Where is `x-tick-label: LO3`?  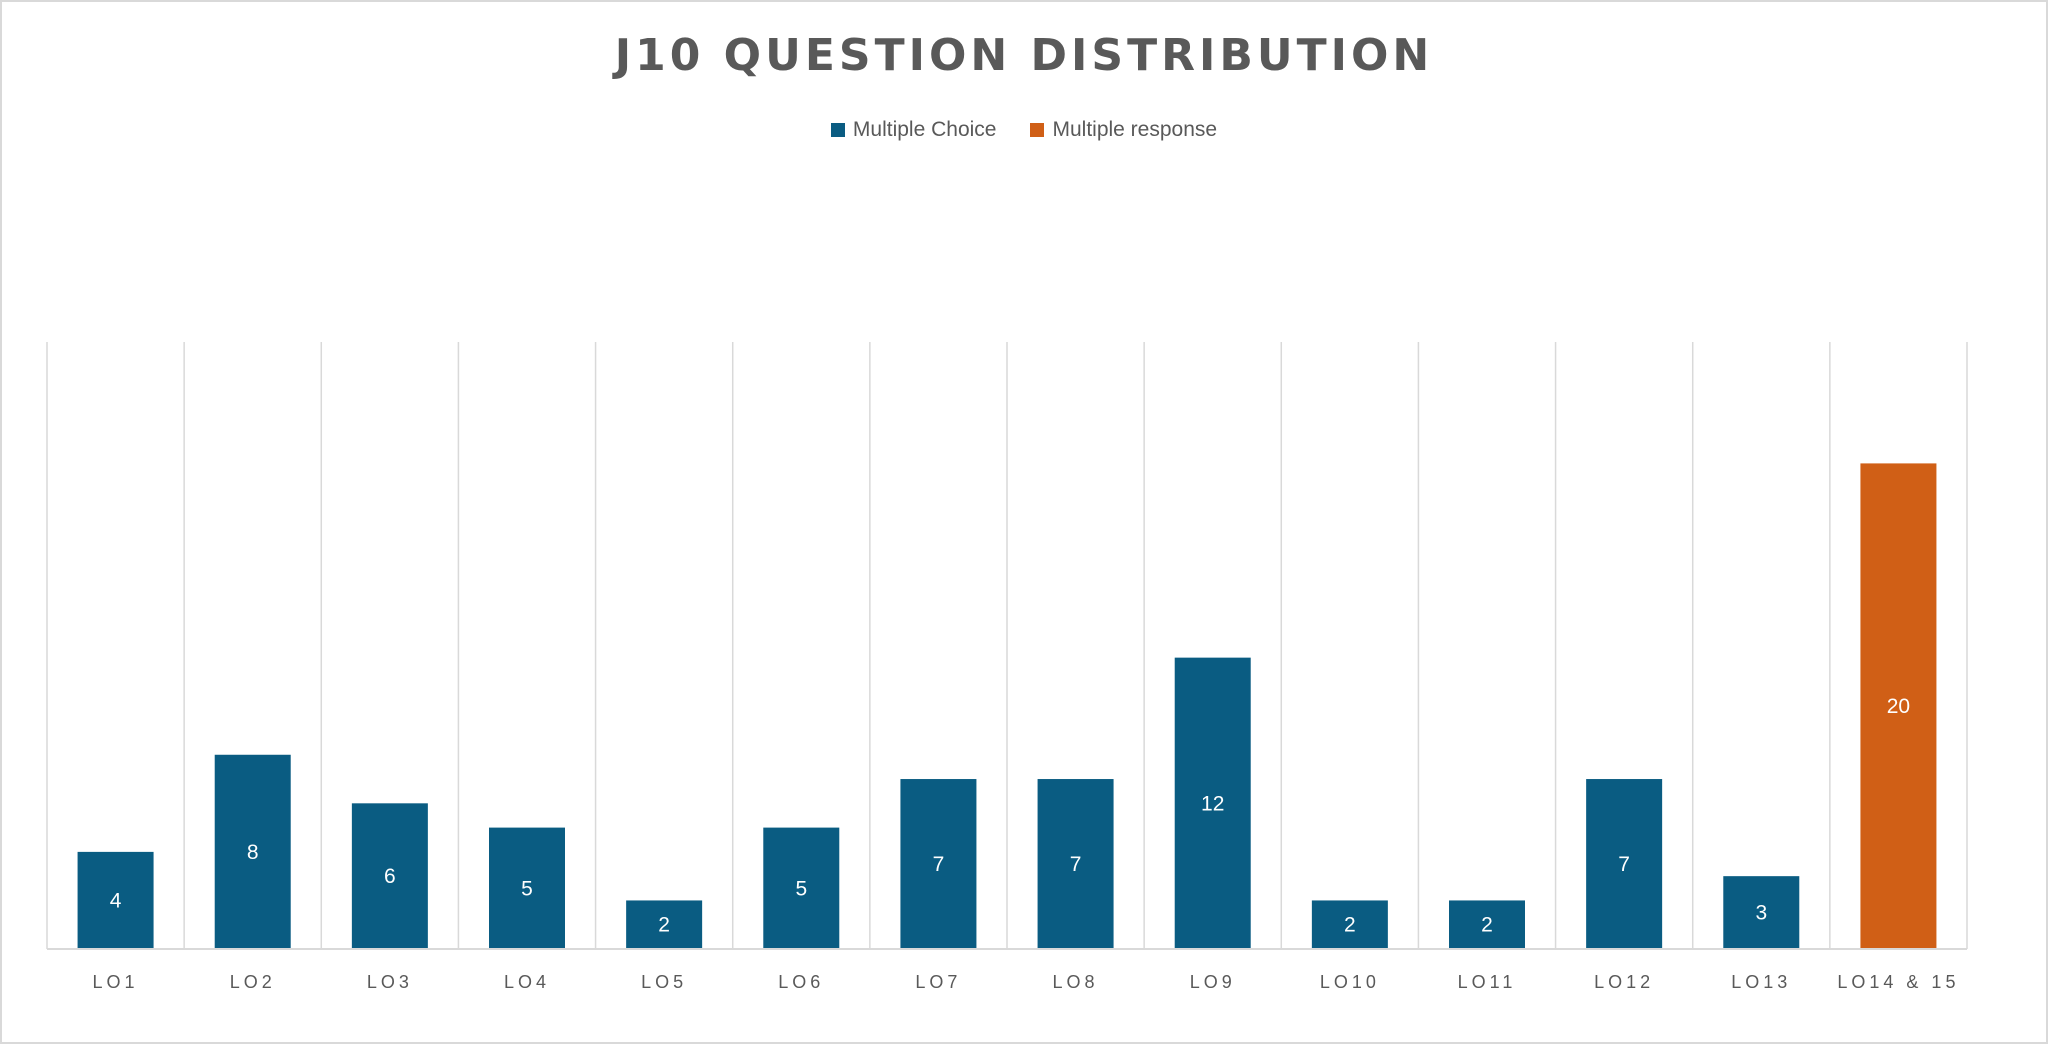 x-tick-label: LO3 is located at coordinates (390, 982).